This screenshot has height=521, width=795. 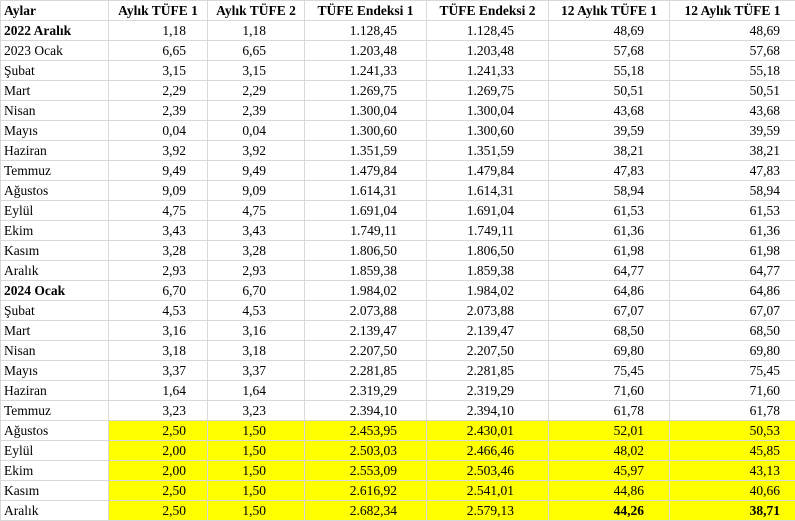 I want to click on month-cell: 2023 Ocak, so click(x=54, y=50).